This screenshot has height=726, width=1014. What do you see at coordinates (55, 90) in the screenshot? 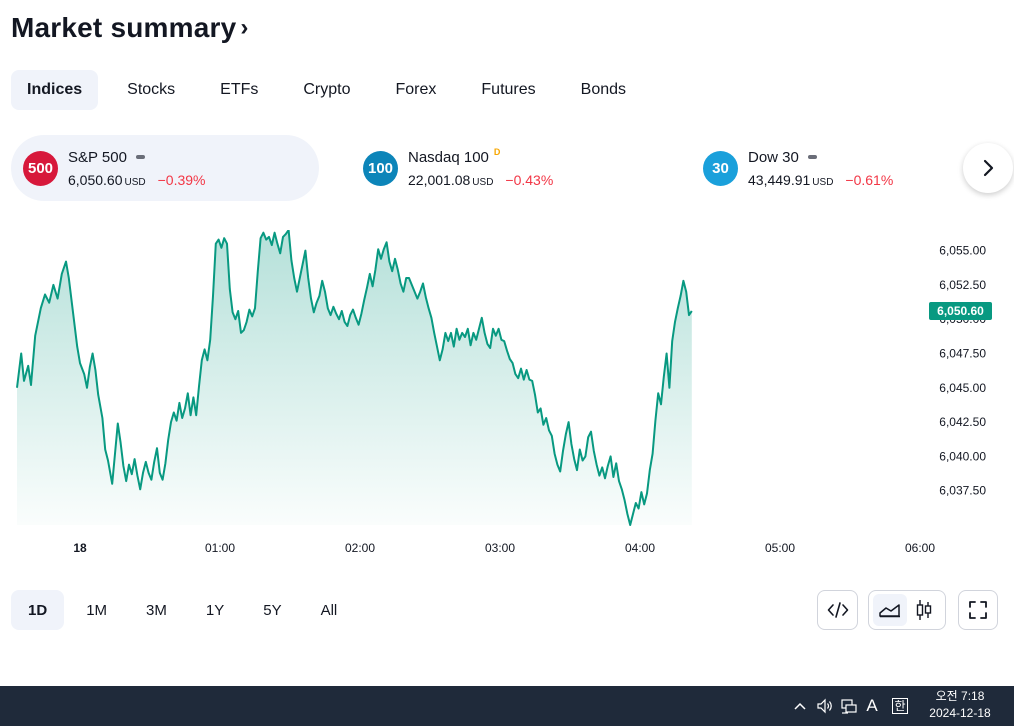
I see `tab-indices: Indices` at bounding box center [55, 90].